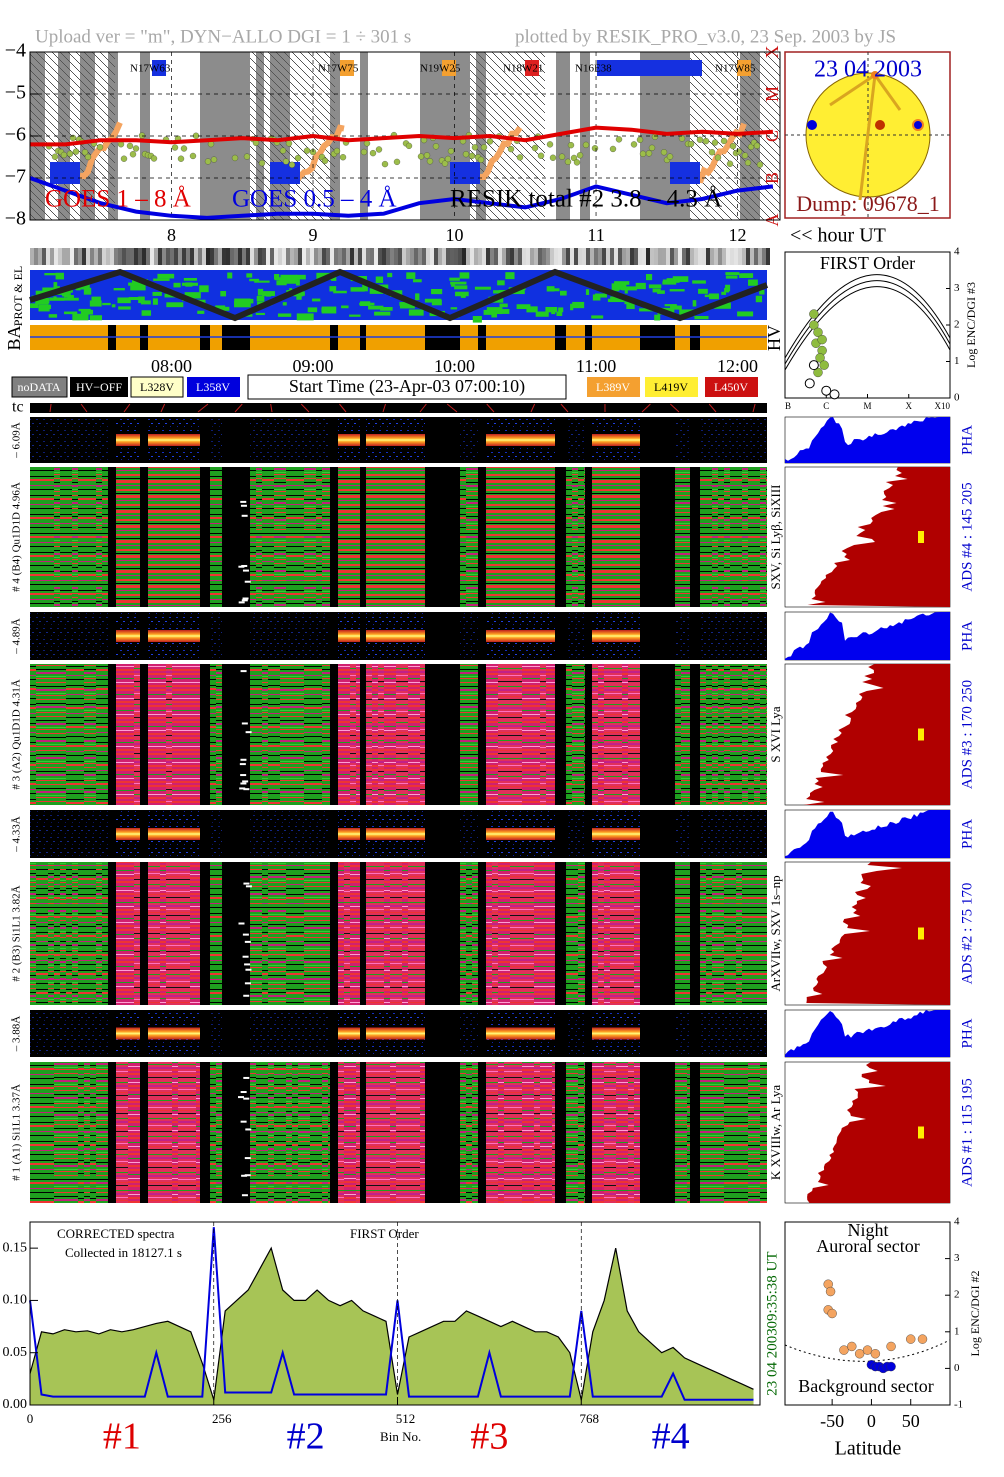  I want to click on night-band, so click(364, 136).